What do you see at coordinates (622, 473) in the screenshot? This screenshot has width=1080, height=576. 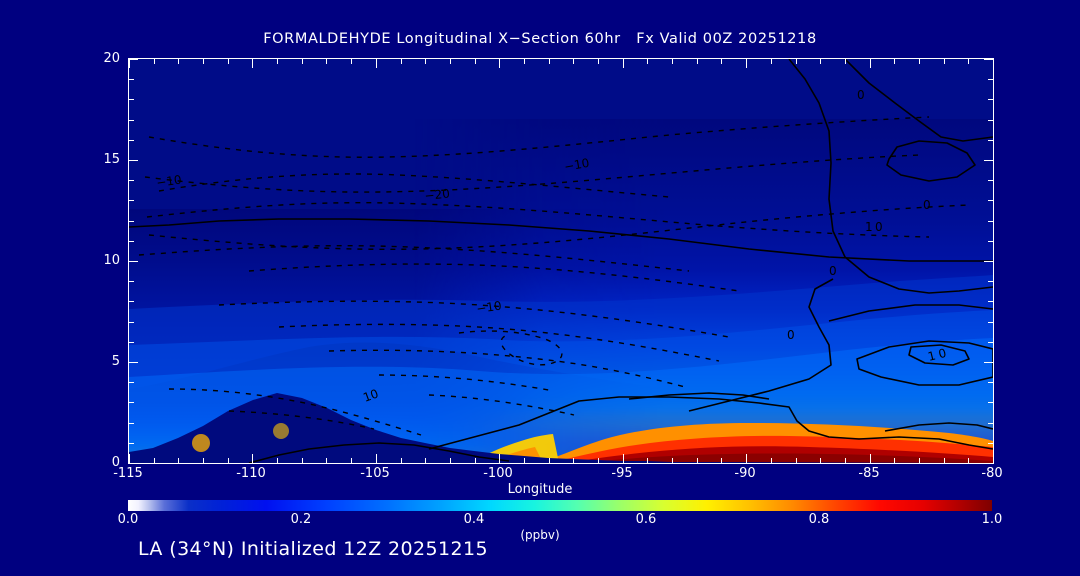 I see `x-tick--95: -95` at bounding box center [622, 473].